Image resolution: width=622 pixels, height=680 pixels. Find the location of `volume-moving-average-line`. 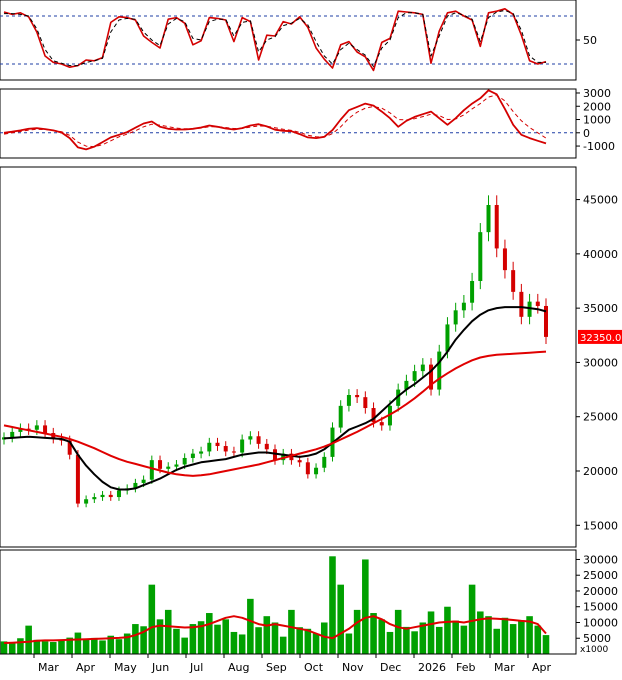

volume-moving-average-line is located at coordinates (275, 629).